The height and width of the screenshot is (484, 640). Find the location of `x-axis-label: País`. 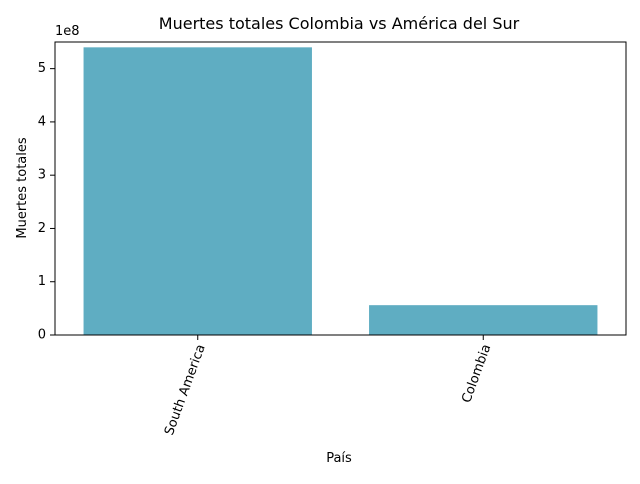

x-axis-label: País is located at coordinates (339, 458).